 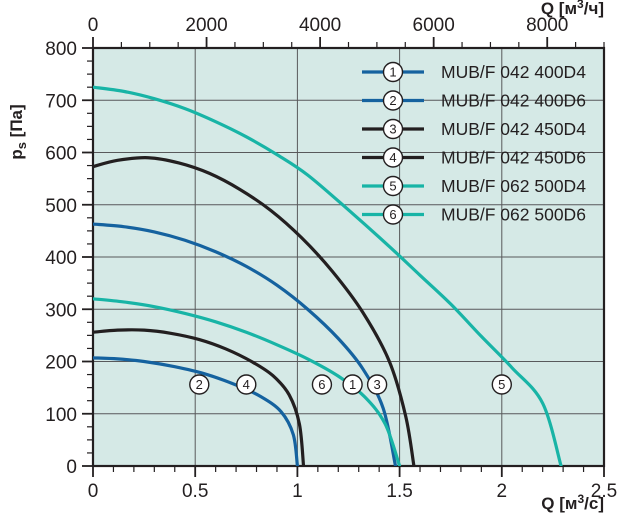 What do you see at coordinates (547, 25) in the screenshot?
I see `xtick-label-top: 8000` at bounding box center [547, 25].